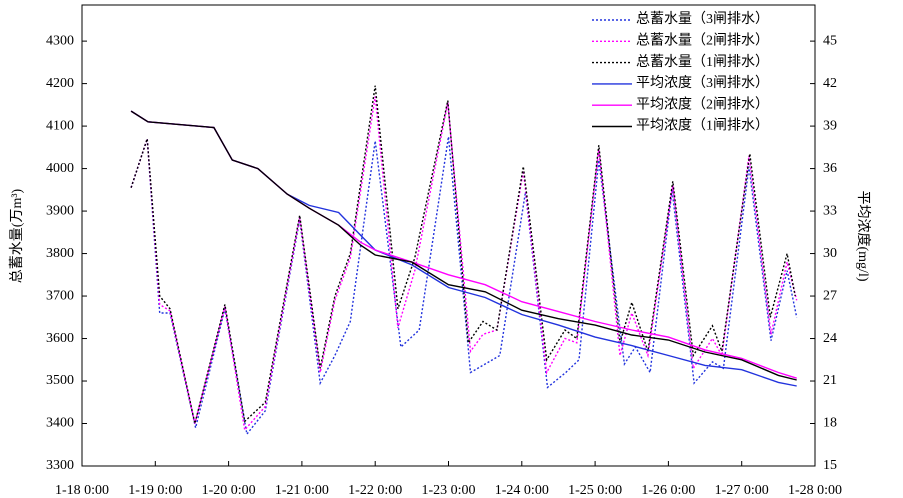 The image size is (903, 498). Describe the element at coordinates (60, 380) in the screenshot. I see `y-tick-label: 3500` at that location.